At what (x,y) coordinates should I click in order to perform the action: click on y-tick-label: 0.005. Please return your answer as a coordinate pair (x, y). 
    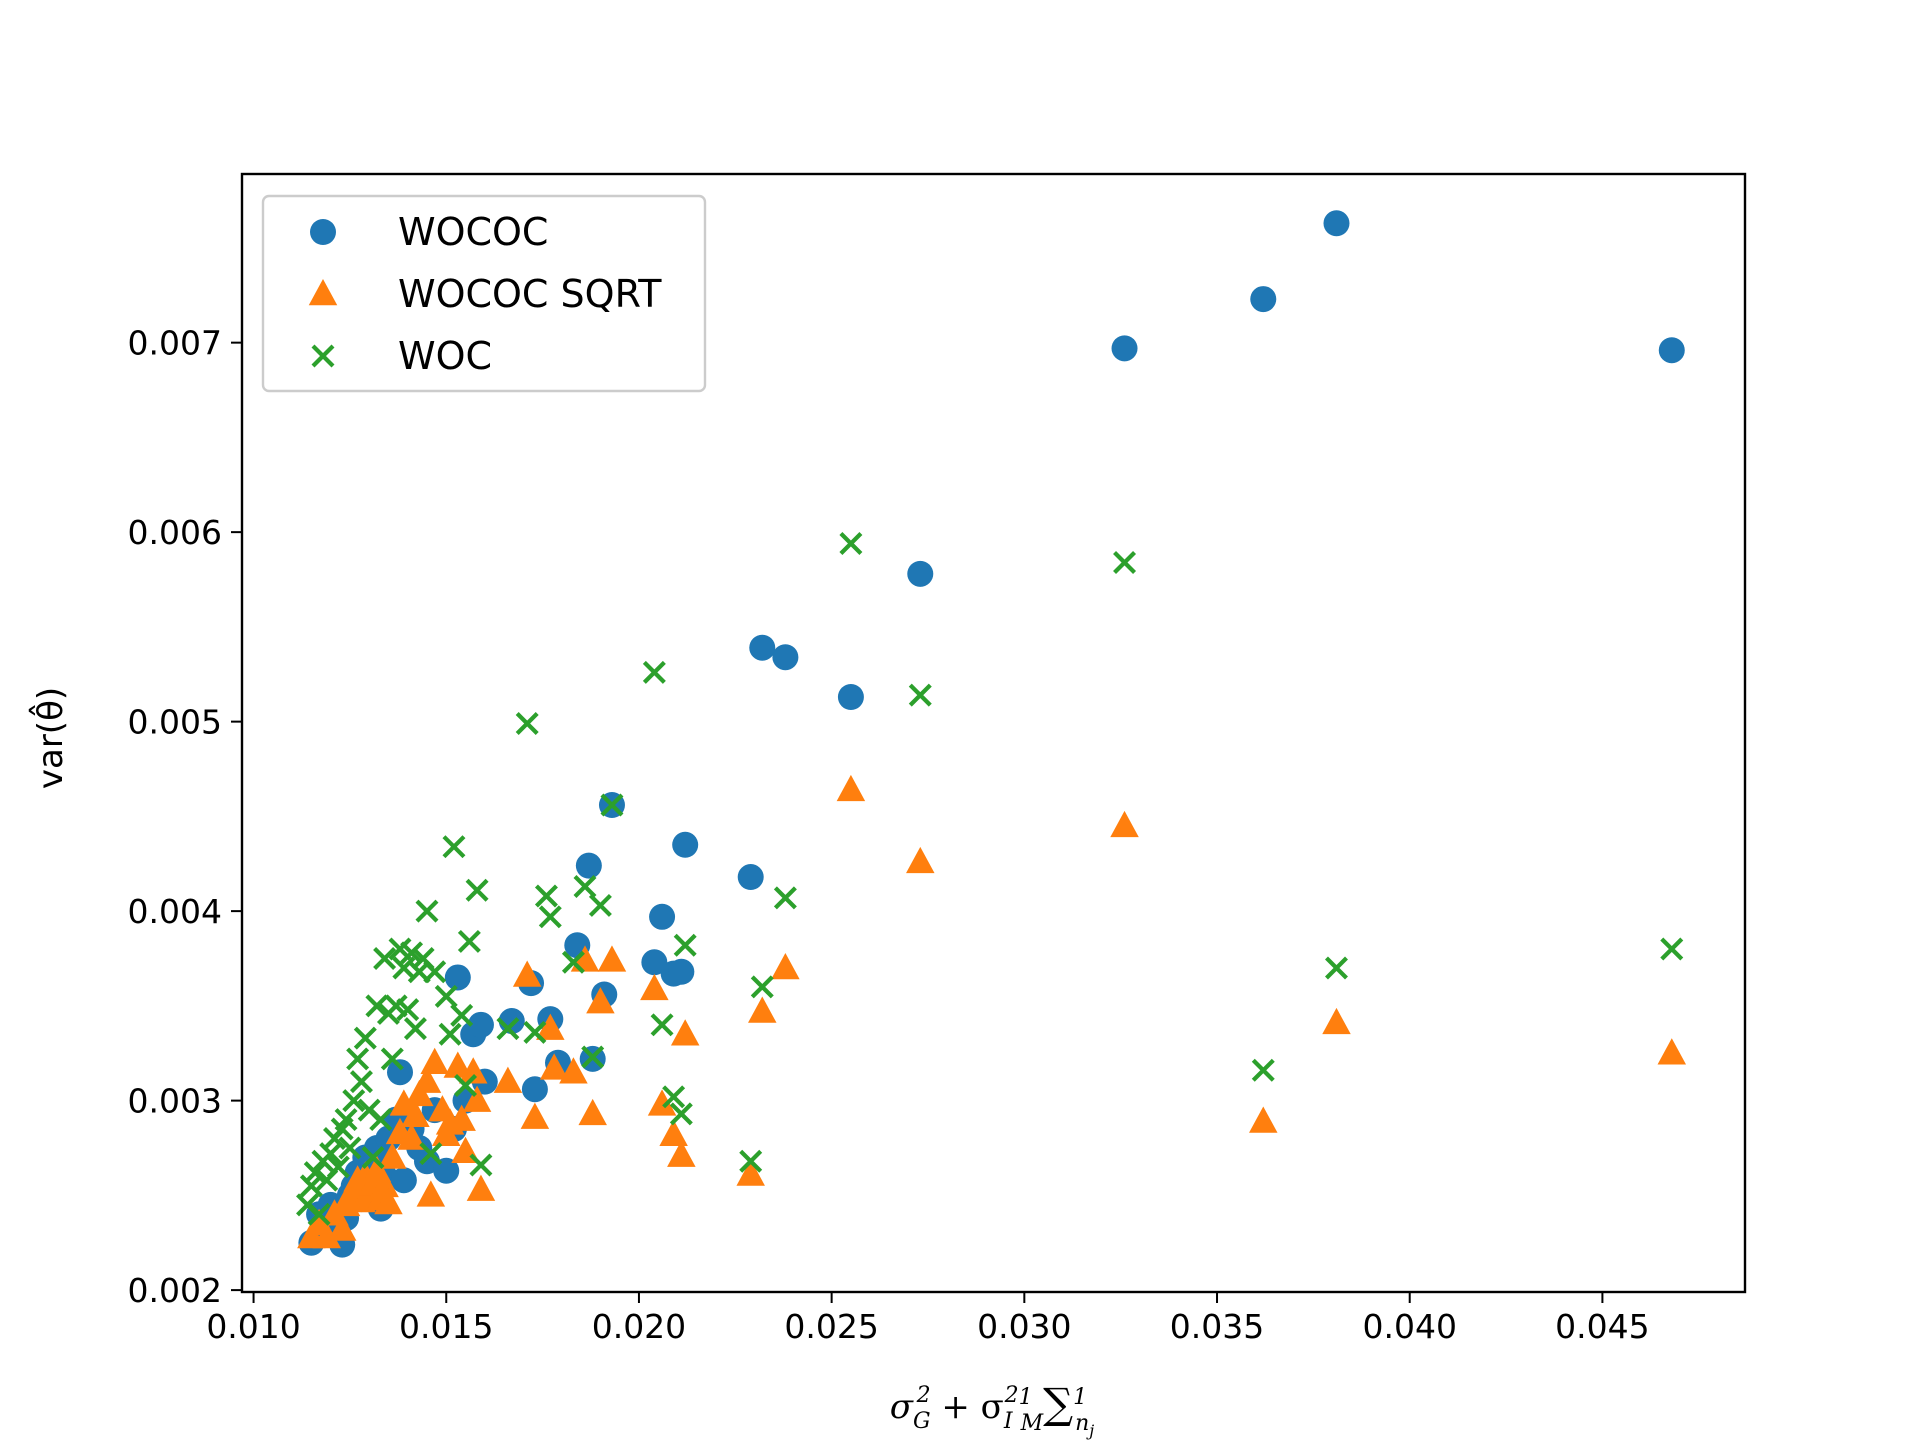
    Looking at the image, I should click on (175, 722).